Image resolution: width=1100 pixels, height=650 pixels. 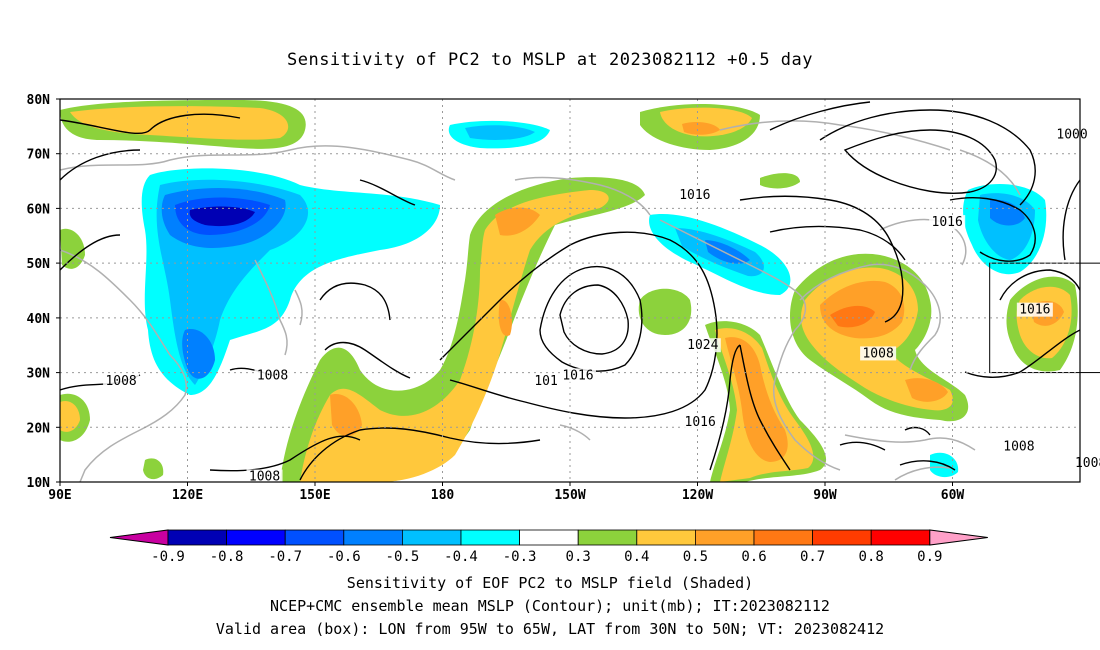 What do you see at coordinates (953, 495) in the screenshot?
I see `lon-label-60w: 60W` at bounding box center [953, 495].